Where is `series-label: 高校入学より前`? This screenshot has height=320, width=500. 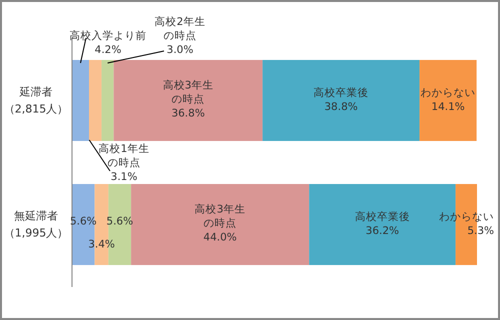 series-label: 高校入学より前 is located at coordinates (108, 35).